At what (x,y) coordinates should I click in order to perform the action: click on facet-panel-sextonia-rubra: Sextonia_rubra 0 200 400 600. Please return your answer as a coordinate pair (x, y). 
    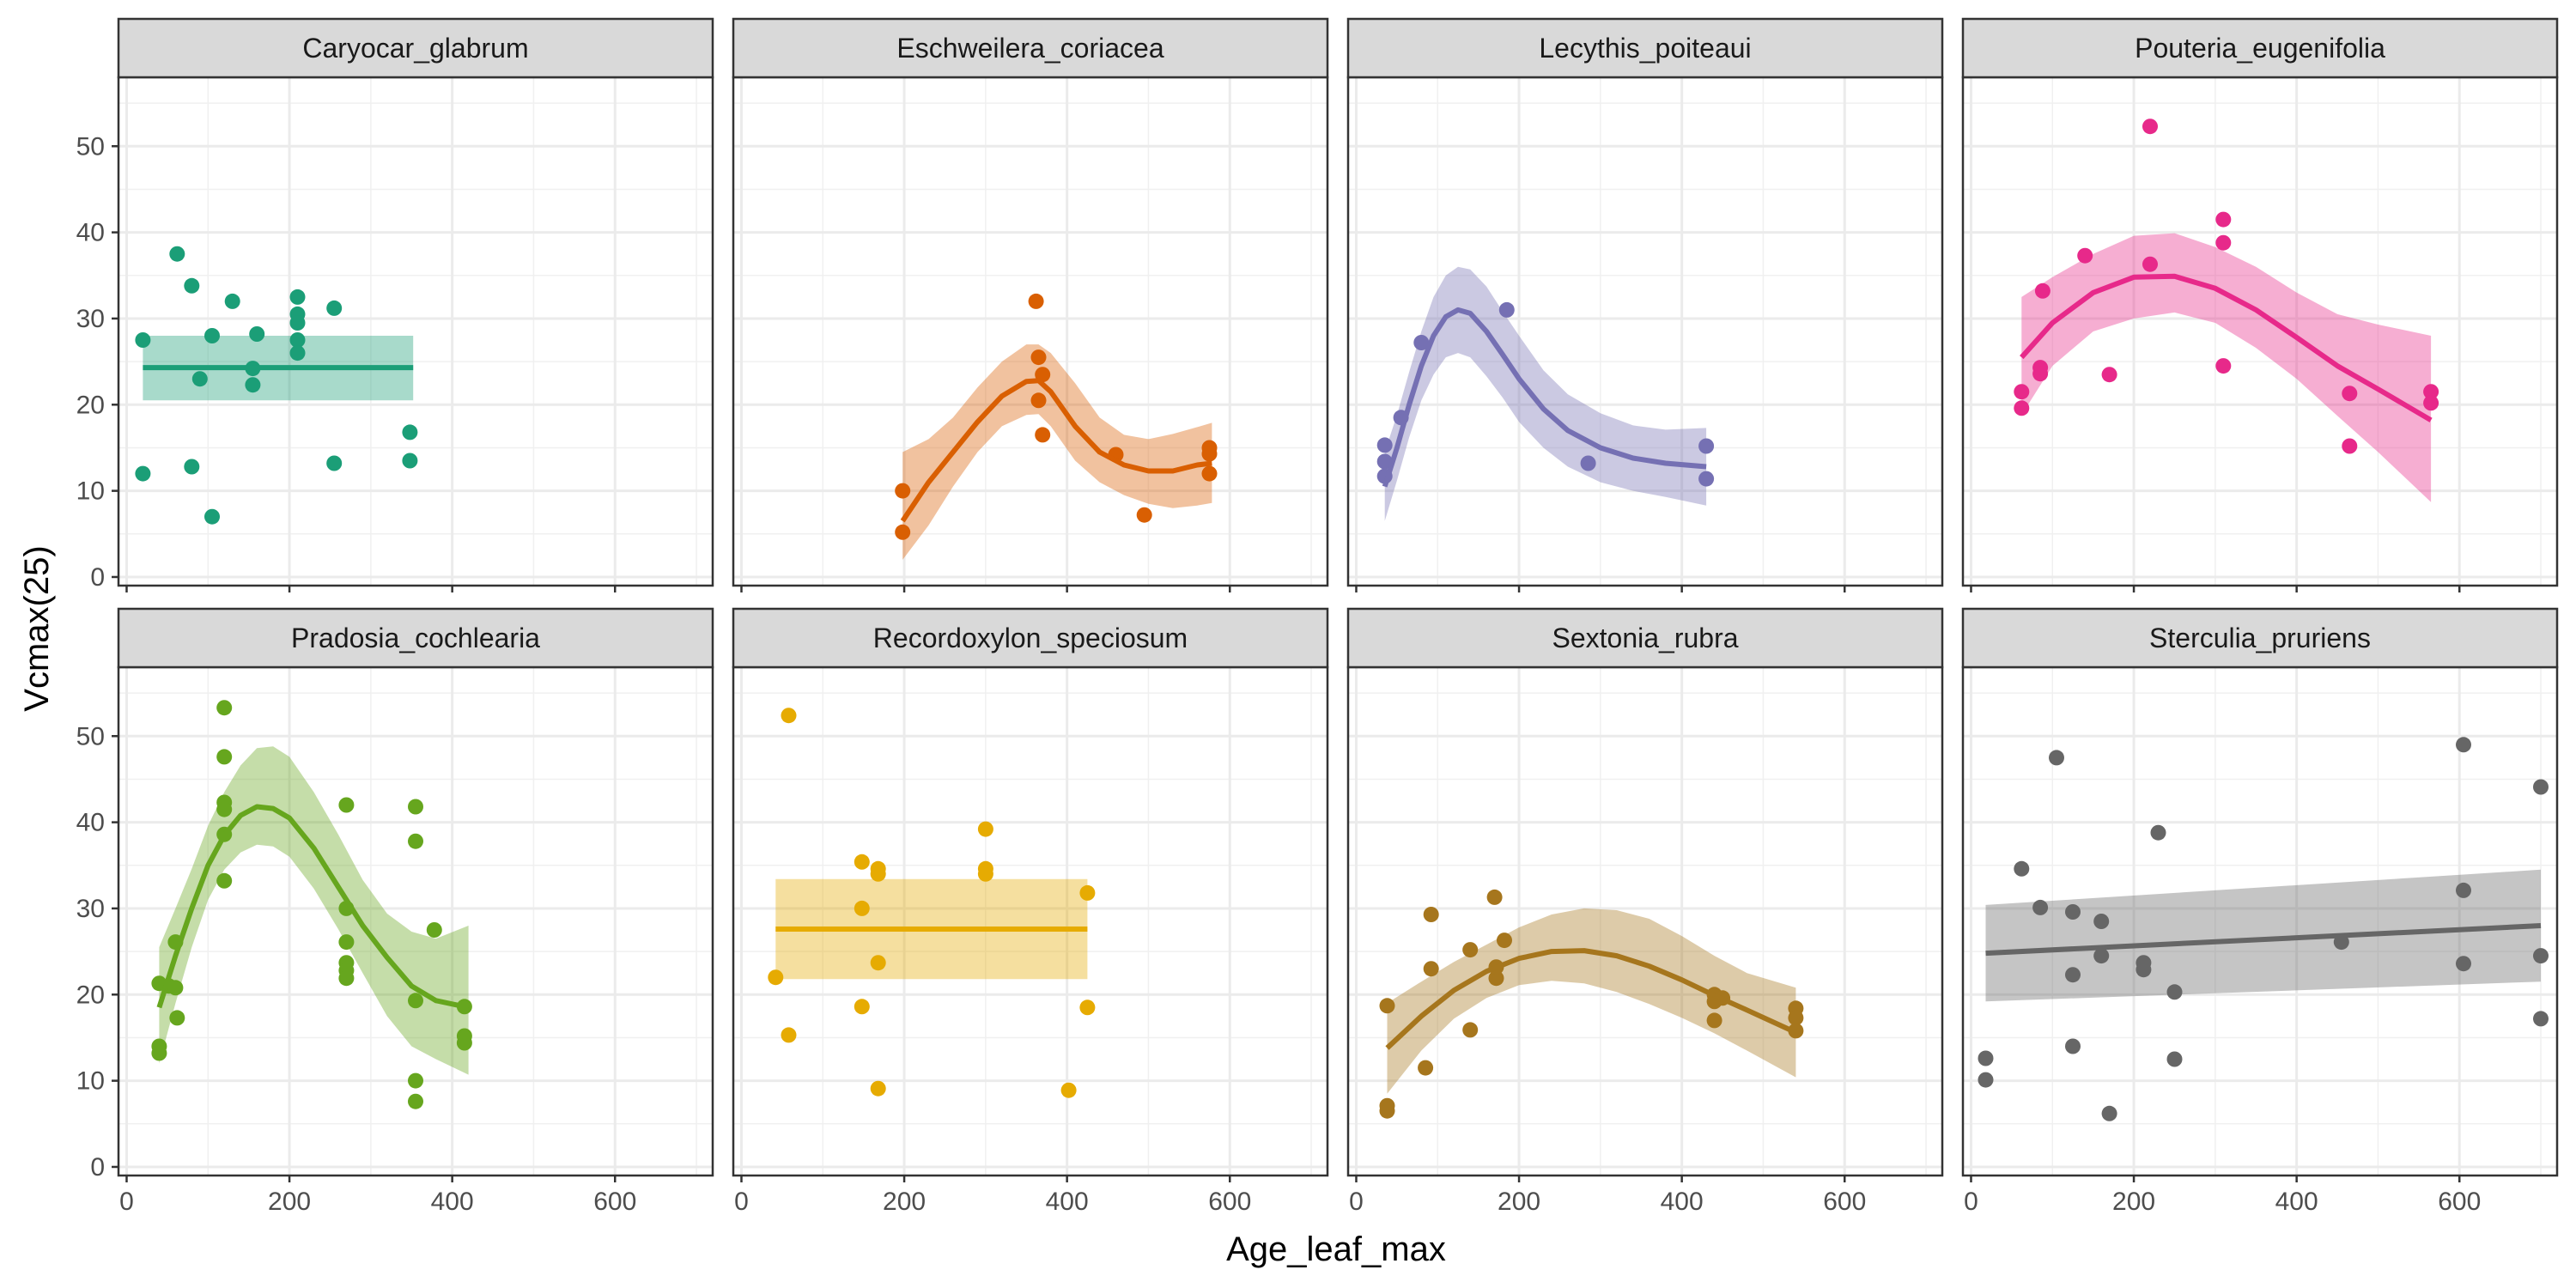
    Looking at the image, I should click on (1645, 911).